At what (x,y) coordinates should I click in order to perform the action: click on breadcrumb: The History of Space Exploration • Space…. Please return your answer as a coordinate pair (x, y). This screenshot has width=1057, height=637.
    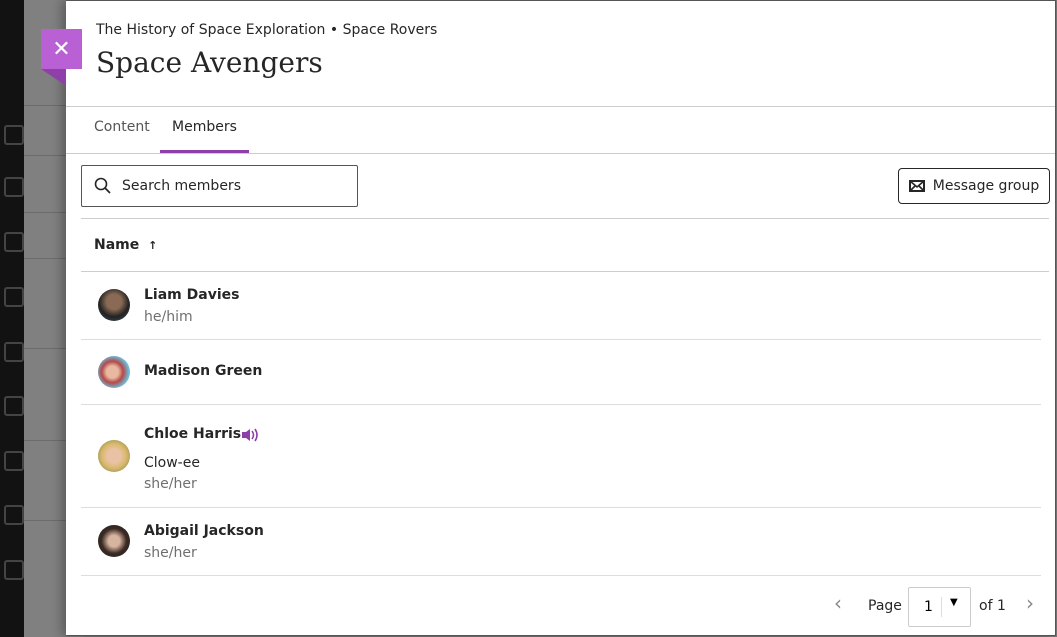
    Looking at the image, I should click on (267, 30).